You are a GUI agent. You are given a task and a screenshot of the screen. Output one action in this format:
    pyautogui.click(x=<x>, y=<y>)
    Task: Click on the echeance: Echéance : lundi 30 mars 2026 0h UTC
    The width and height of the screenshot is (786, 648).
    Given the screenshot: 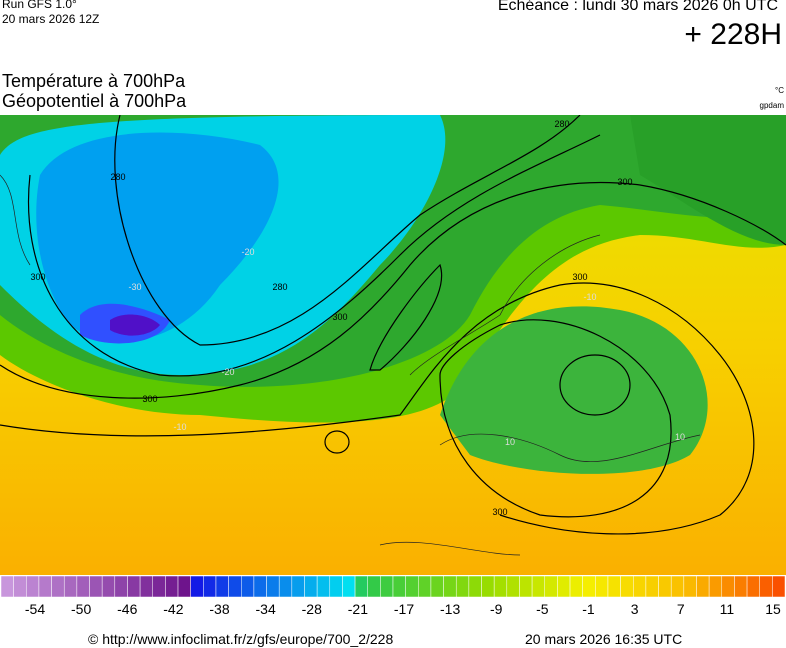 What is the action you would take?
    pyautogui.click(x=637, y=7)
    